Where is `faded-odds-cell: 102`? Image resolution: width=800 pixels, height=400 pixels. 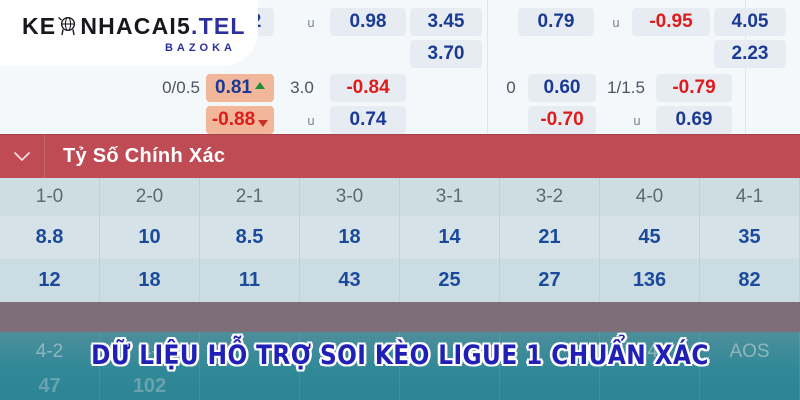 faded-odds-cell: 102 is located at coordinates (150, 386).